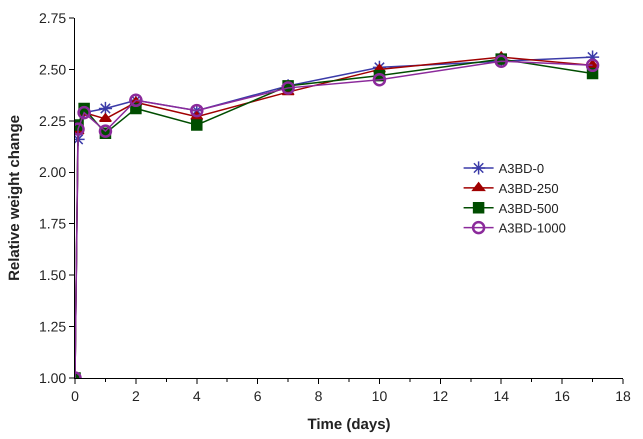 The image size is (643, 439). Describe the element at coordinates (318, 396) in the screenshot. I see `x-tick-label: 8` at that location.